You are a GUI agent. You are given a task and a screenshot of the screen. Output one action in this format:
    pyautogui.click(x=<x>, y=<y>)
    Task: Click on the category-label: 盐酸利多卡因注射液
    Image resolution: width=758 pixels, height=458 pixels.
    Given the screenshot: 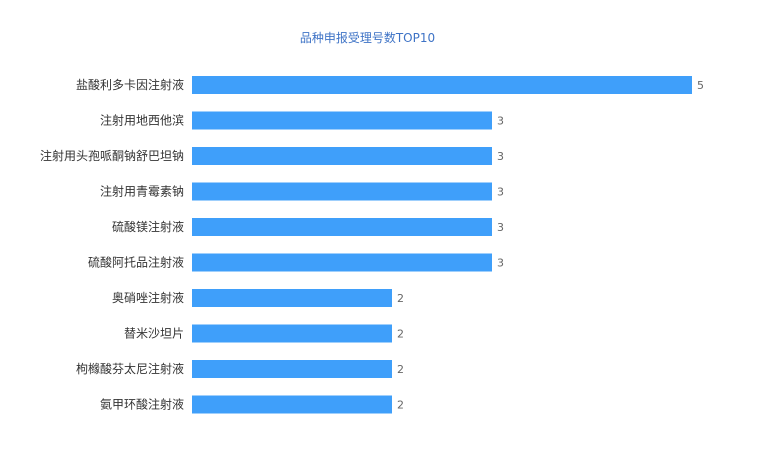 What is the action you would take?
    pyautogui.click(x=130, y=84)
    